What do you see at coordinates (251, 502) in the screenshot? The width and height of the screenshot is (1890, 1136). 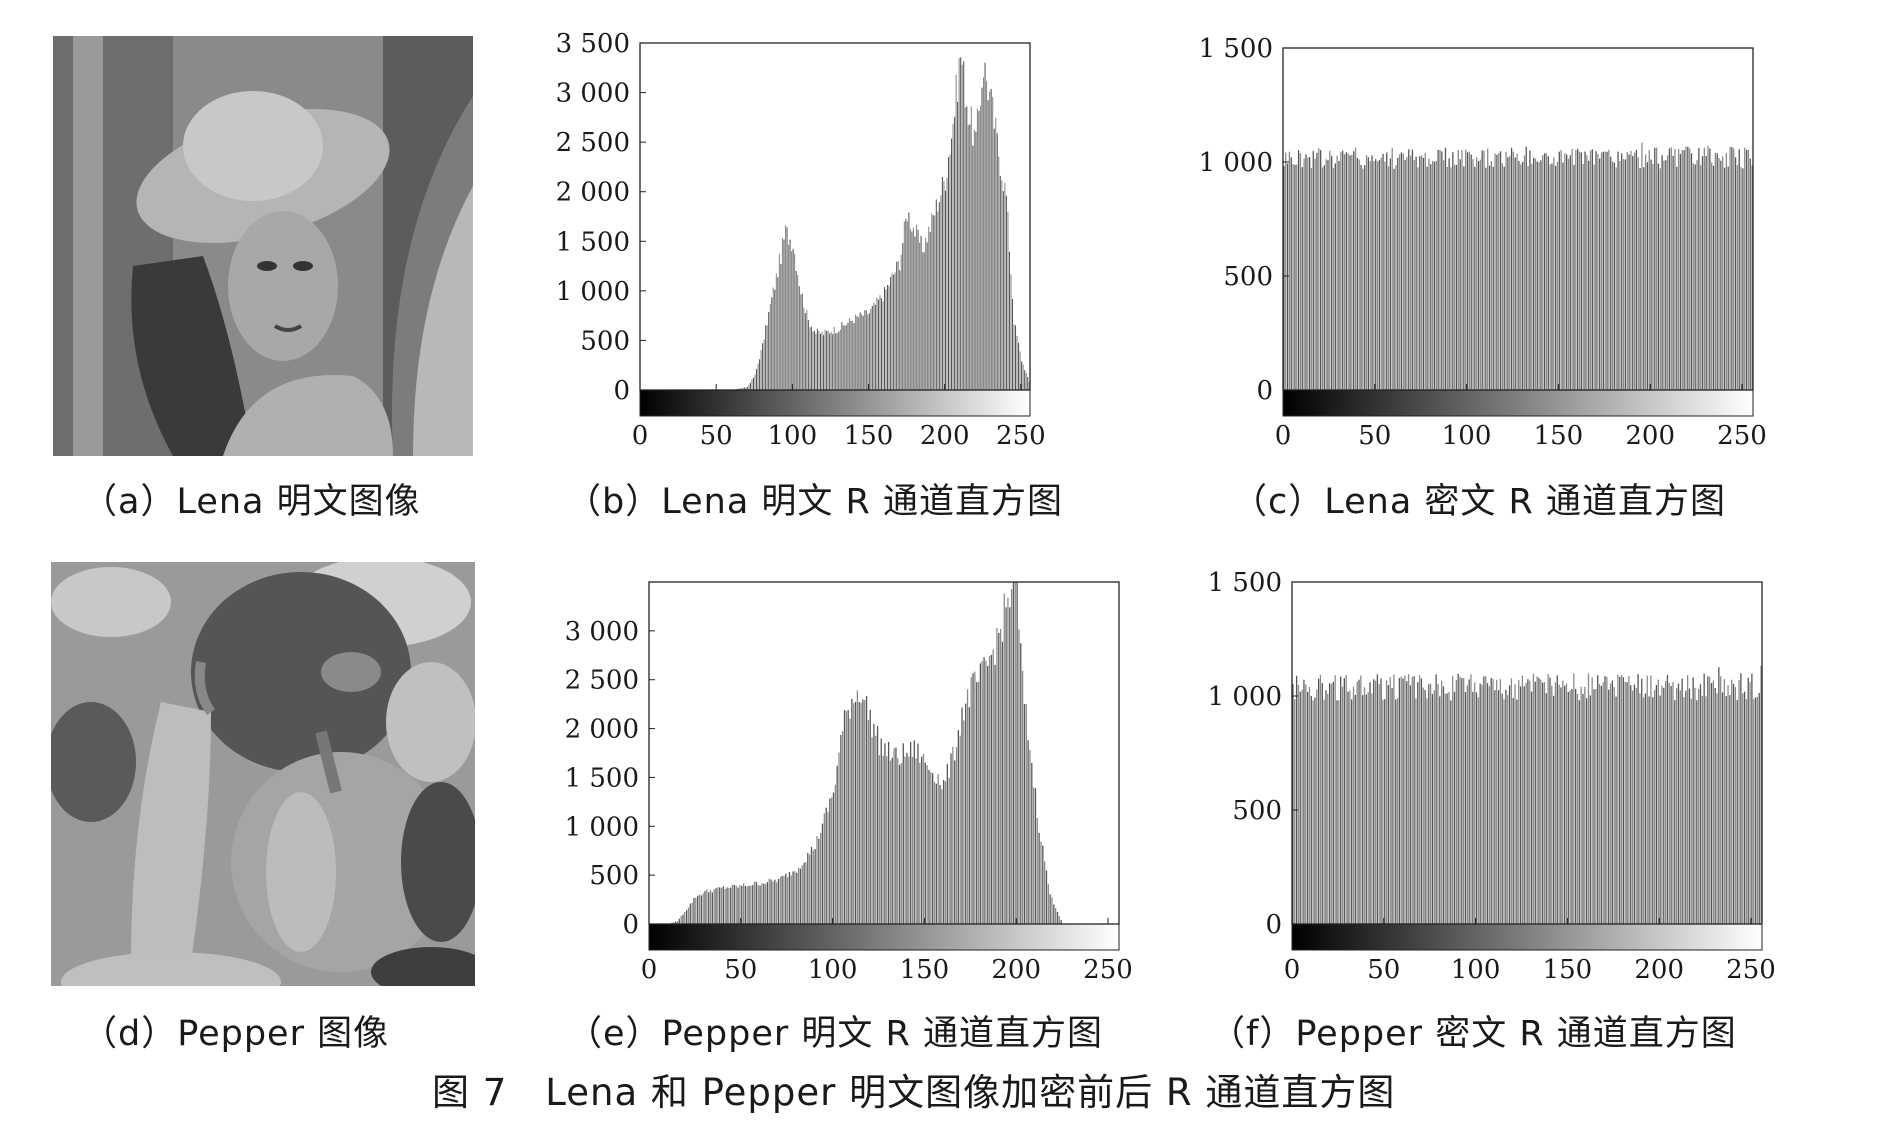 I see `panel-a-caption: （a）Lena 明文图像` at bounding box center [251, 502].